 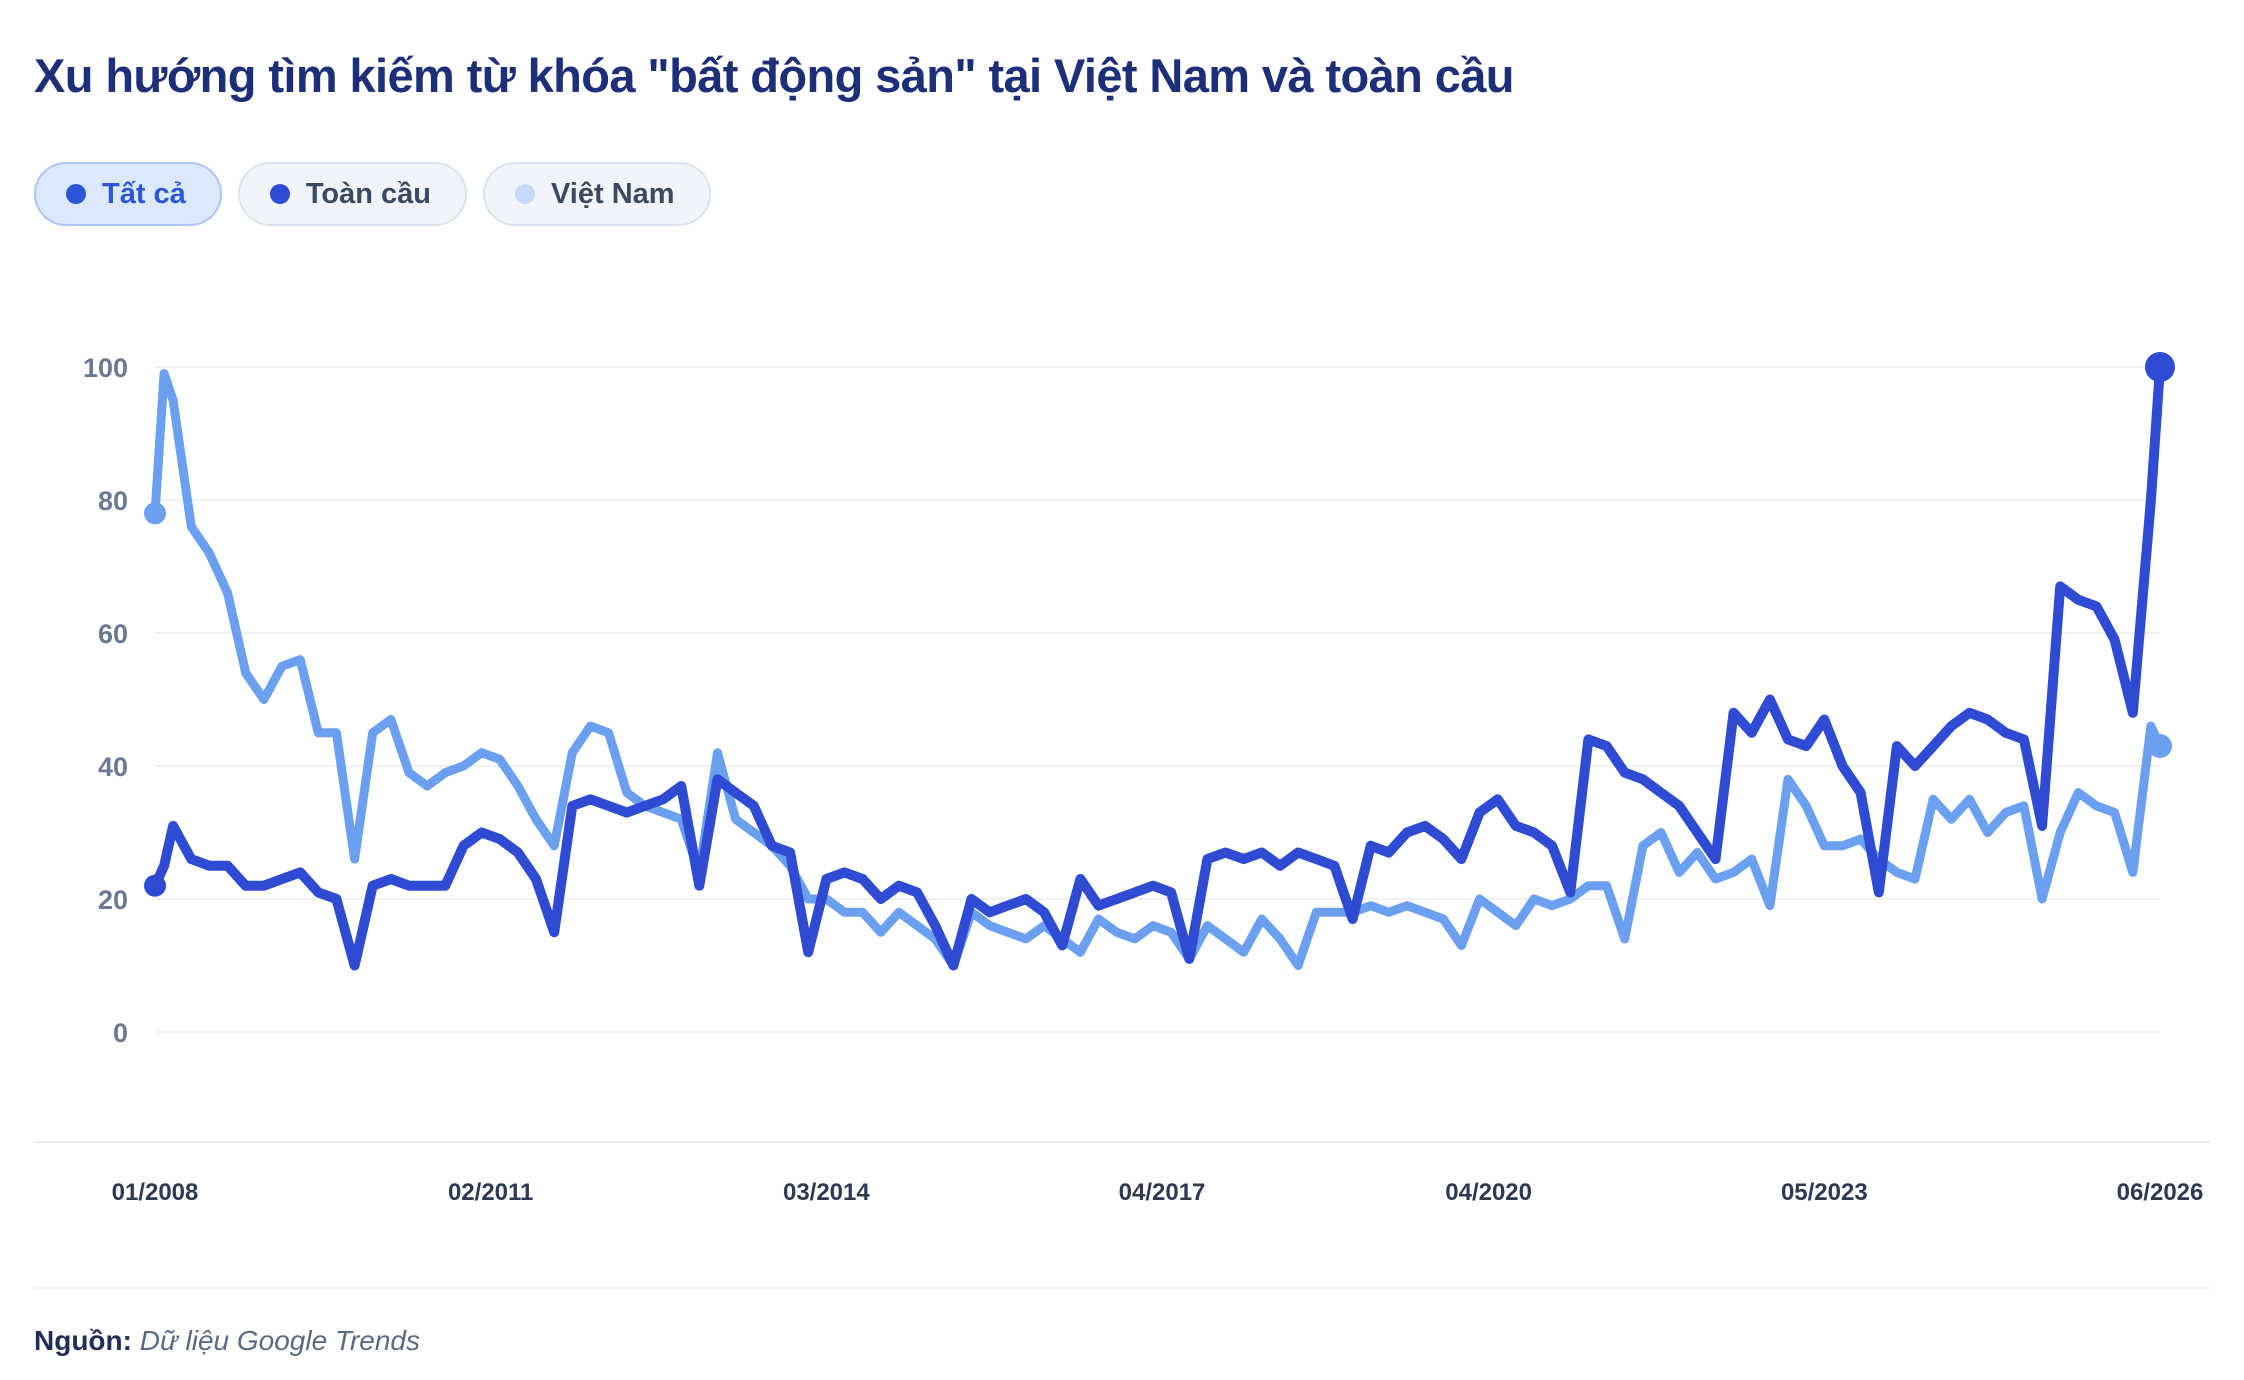 I want to click on filter-all-label: Tất cả, so click(x=144, y=193).